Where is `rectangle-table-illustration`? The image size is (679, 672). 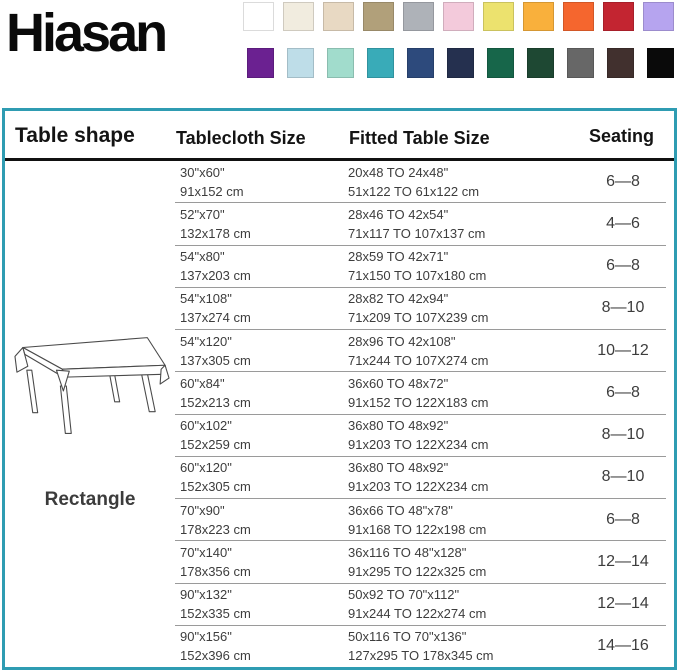 rectangle-table-illustration is located at coordinates (92, 385).